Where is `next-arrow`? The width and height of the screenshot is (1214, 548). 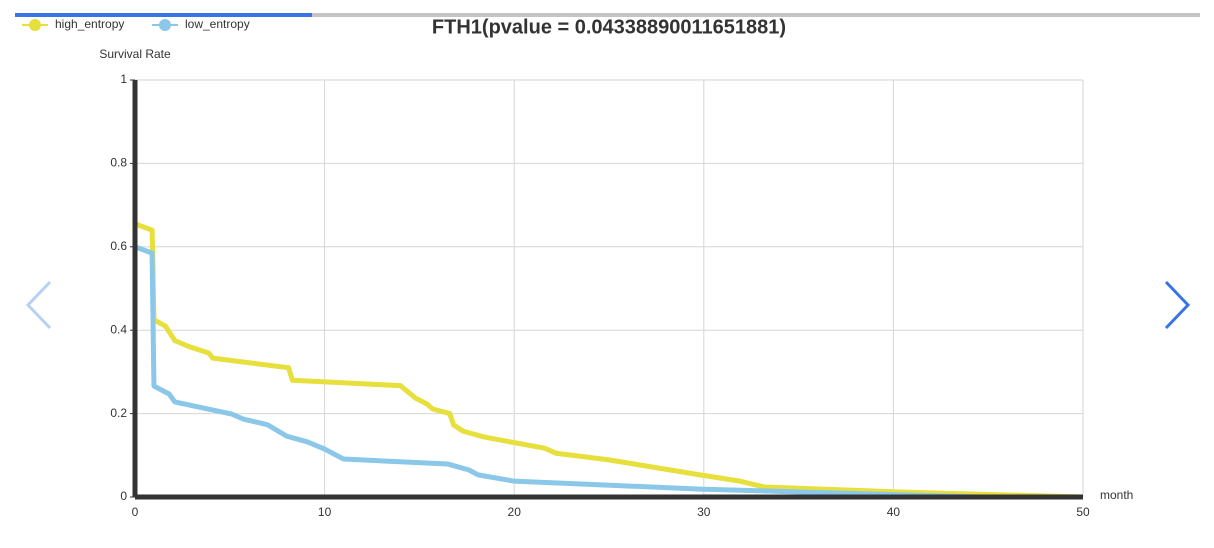 next-arrow is located at coordinates (1177, 305).